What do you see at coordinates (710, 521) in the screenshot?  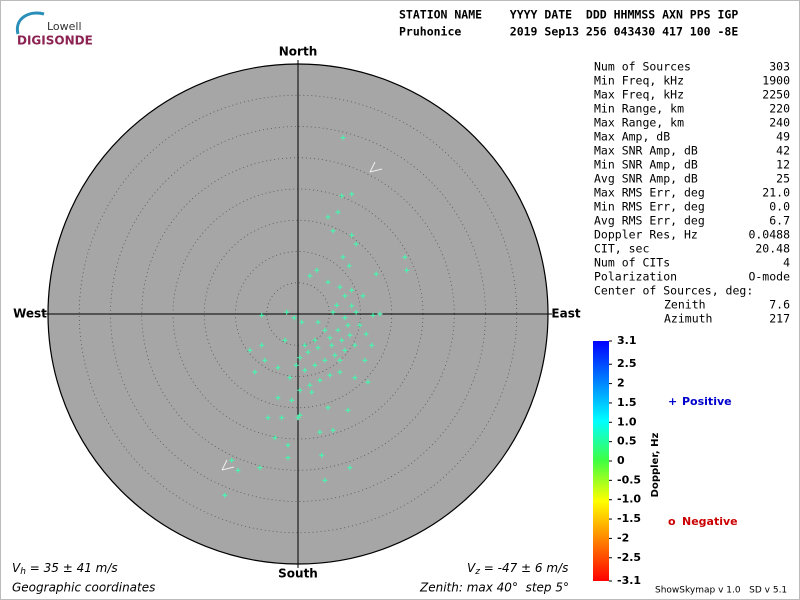 I see `legend-name: Negative` at bounding box center [710, 521].